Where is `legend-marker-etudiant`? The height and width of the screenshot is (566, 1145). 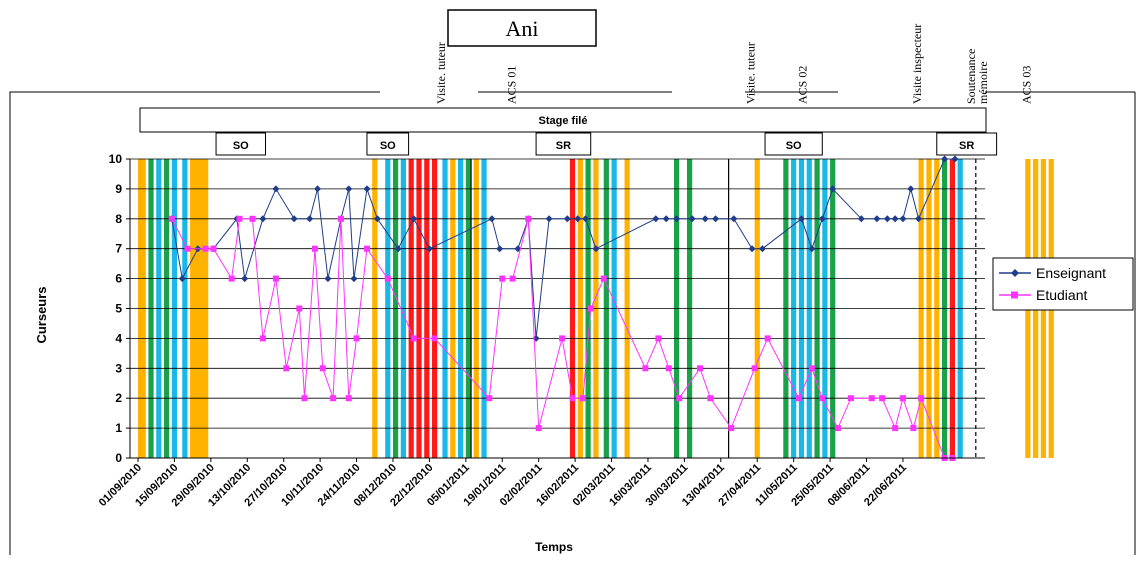 legend-marker-etudiant is located at coordinates (1014, 295).